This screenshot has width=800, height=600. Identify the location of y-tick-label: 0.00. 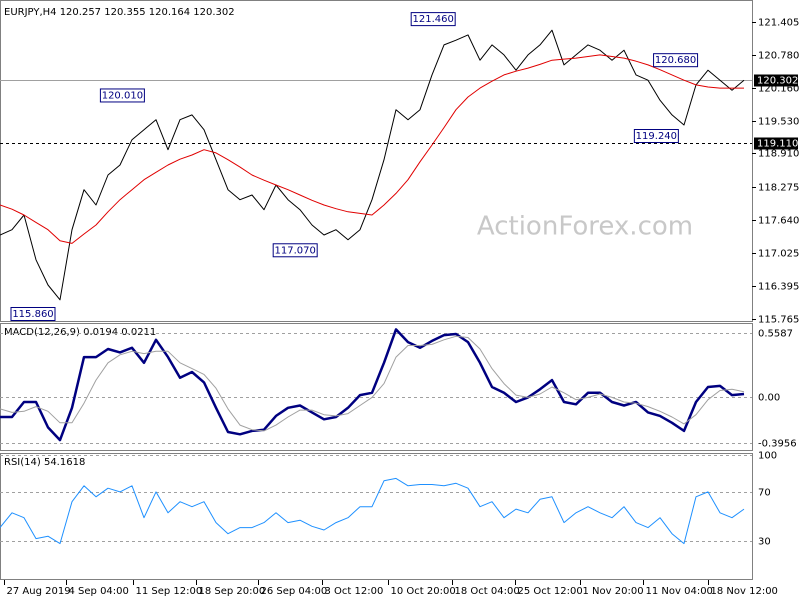
(769, 398).